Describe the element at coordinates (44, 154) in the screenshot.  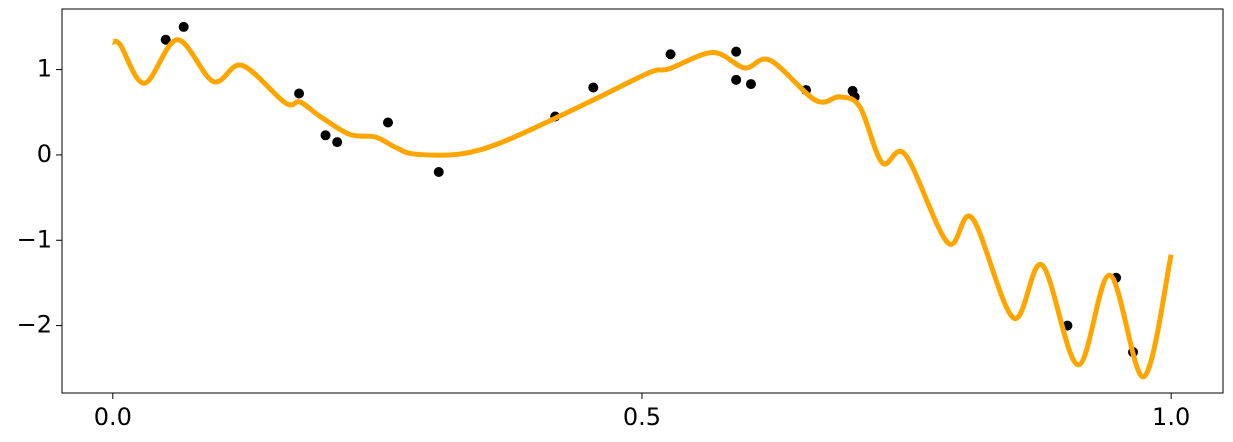
I see `y-tick-label: 0` at that location.